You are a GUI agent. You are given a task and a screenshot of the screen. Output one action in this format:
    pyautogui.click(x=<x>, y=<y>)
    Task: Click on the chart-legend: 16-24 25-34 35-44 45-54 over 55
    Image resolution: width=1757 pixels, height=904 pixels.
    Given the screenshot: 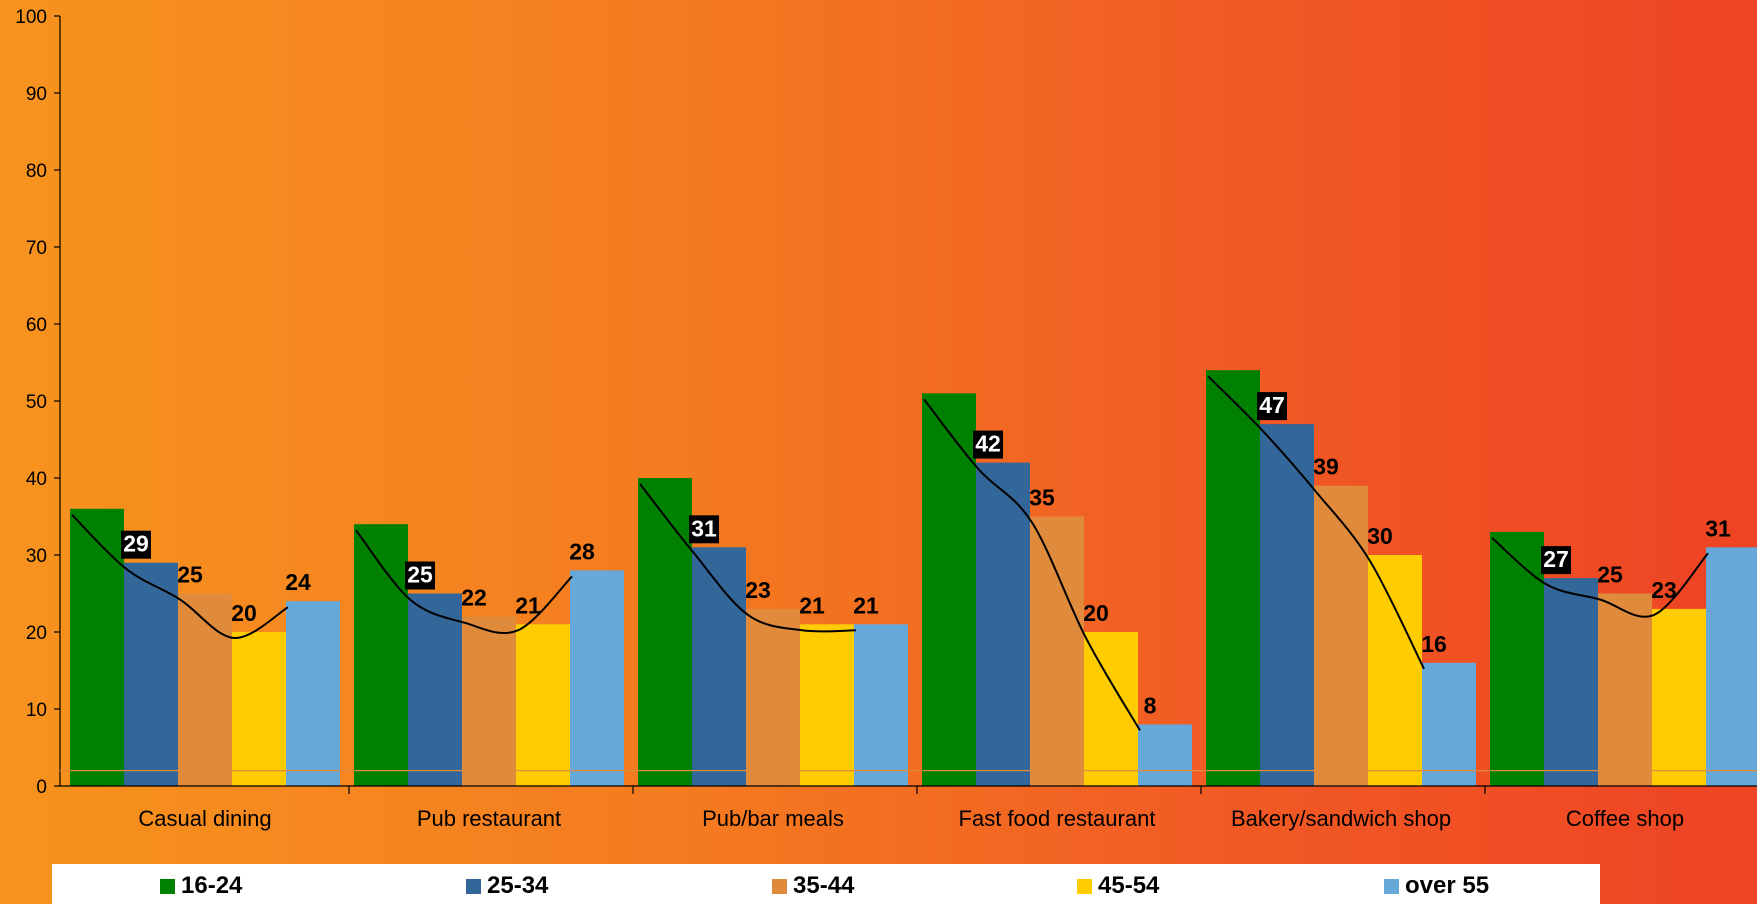 What is the action you would take?
    pyautogui.click(x=826, y=884)
    